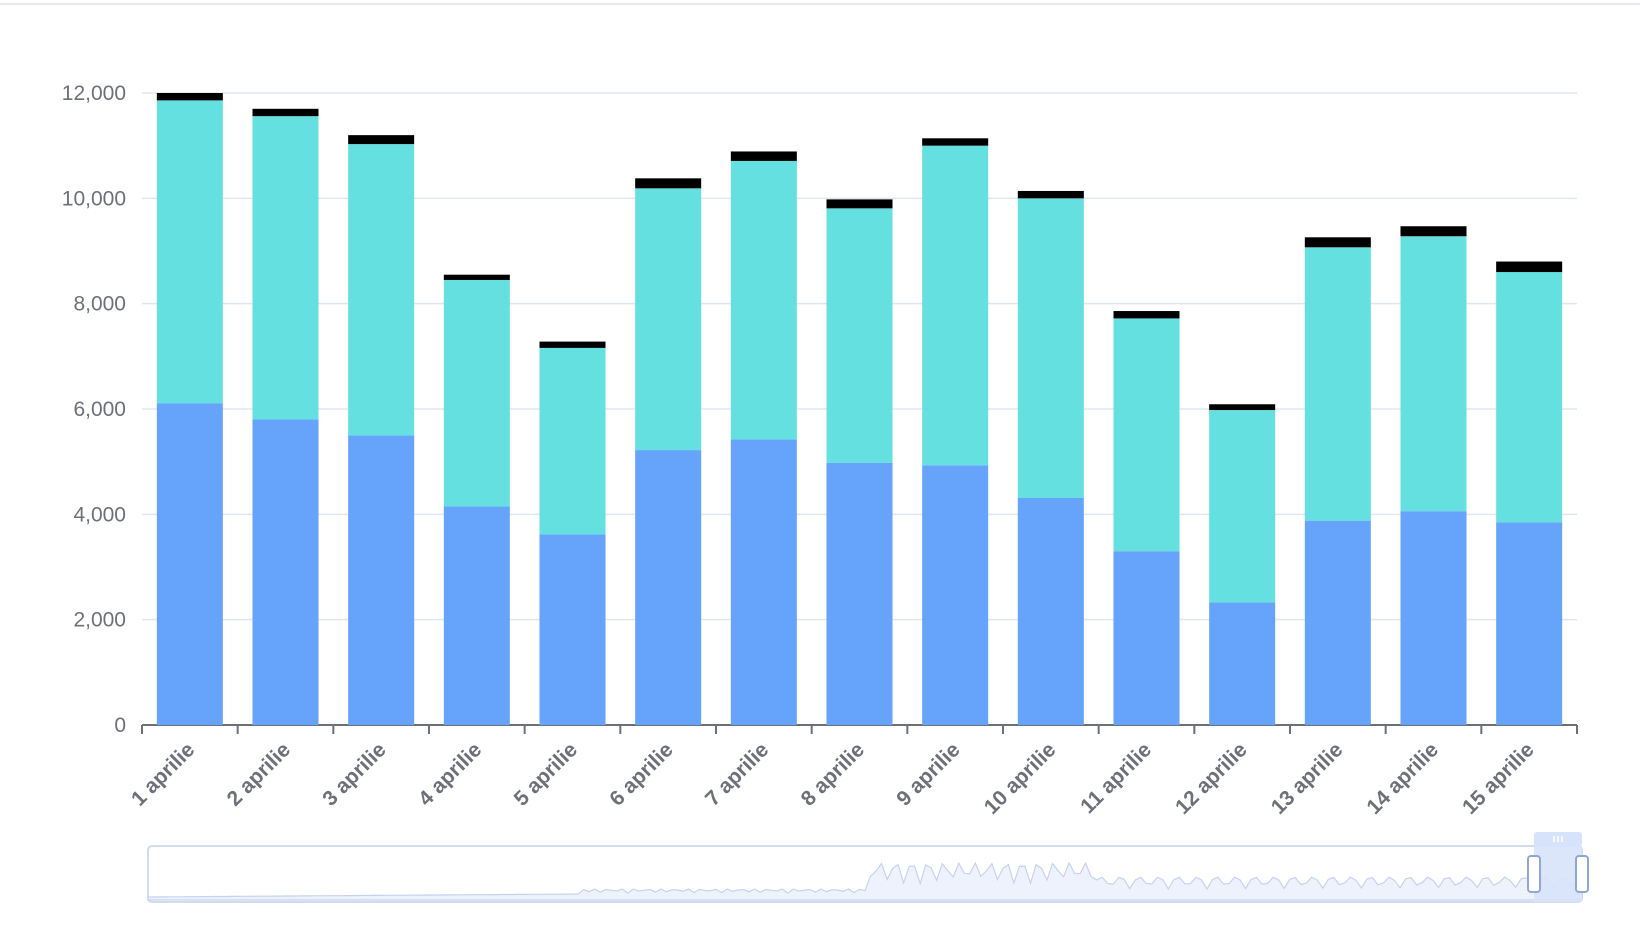  What do you see at coordinates (94, 93) in the screenshot?
I see `y-tick-label: 12,000` at bounding box center [94, 93].